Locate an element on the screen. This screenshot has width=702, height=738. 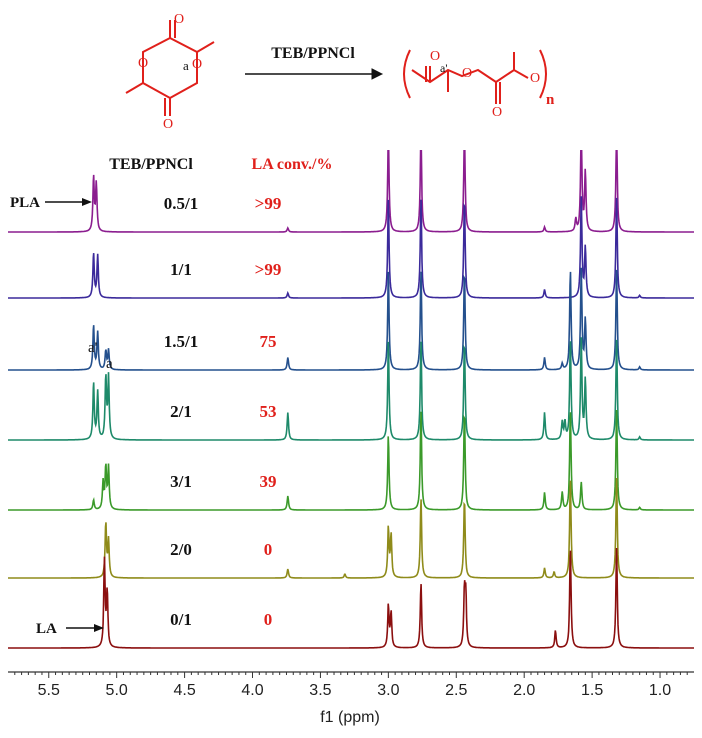
scheme-o-2: O is located at coordinates (143, 63).